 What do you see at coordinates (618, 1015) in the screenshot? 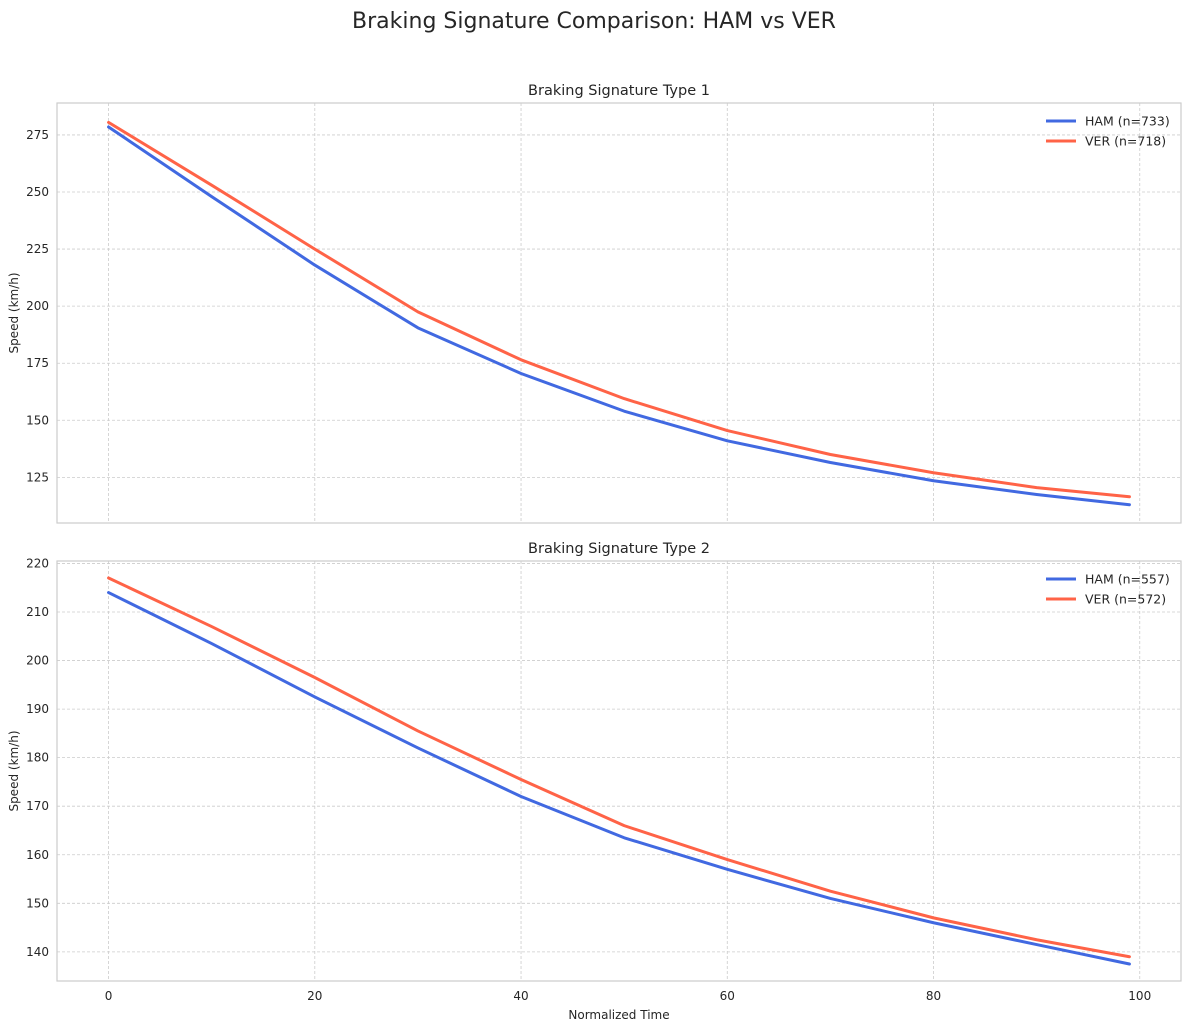
I see `x-axis-label: Normalized Time` at bounding box center [618, 1015].